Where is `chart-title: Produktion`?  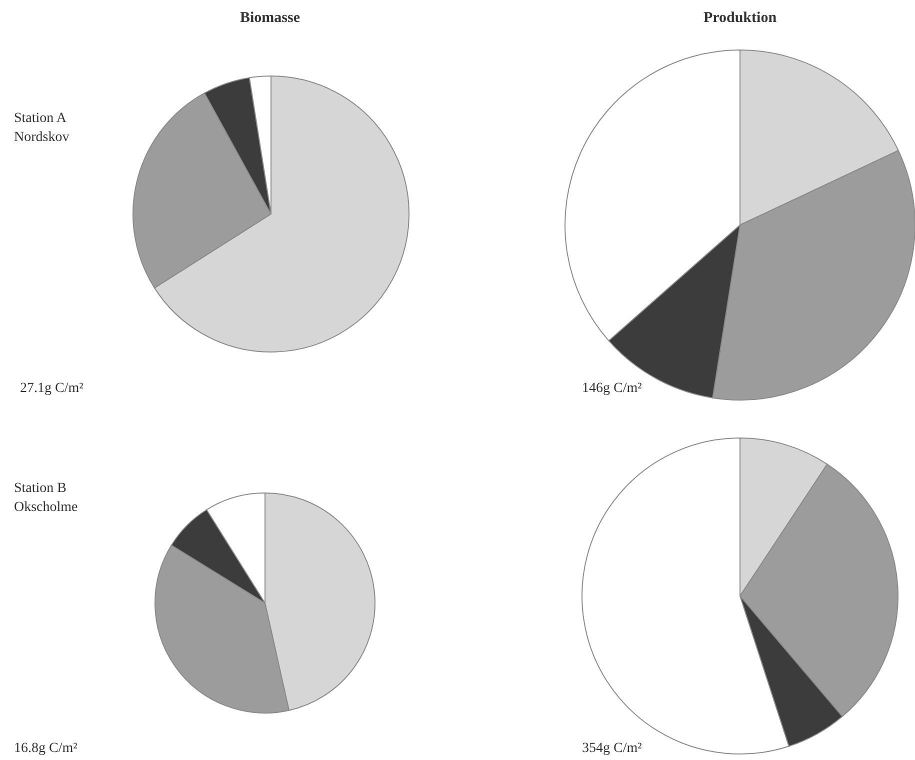
chart-title: Produktion is located at coordinates (740, 18).